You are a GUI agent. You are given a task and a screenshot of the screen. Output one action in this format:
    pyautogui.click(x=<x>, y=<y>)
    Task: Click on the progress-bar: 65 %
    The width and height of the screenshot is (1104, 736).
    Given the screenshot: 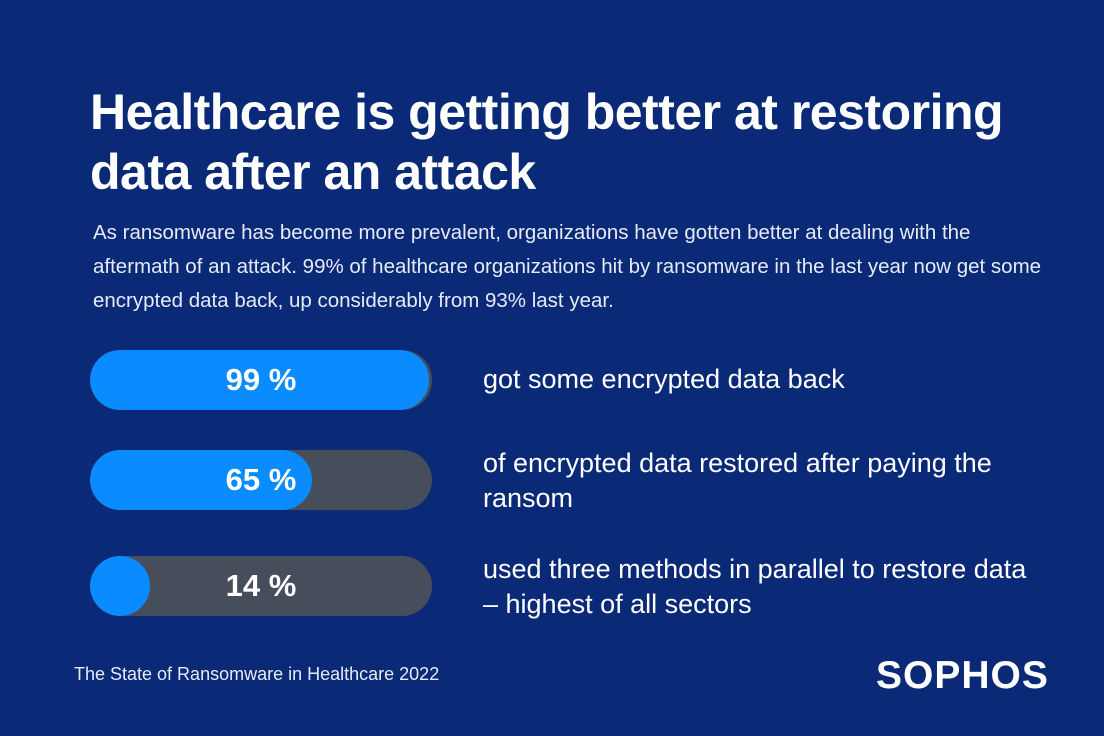 What is the action you would take?
    pyautogui.click(x=261, y=480)
    